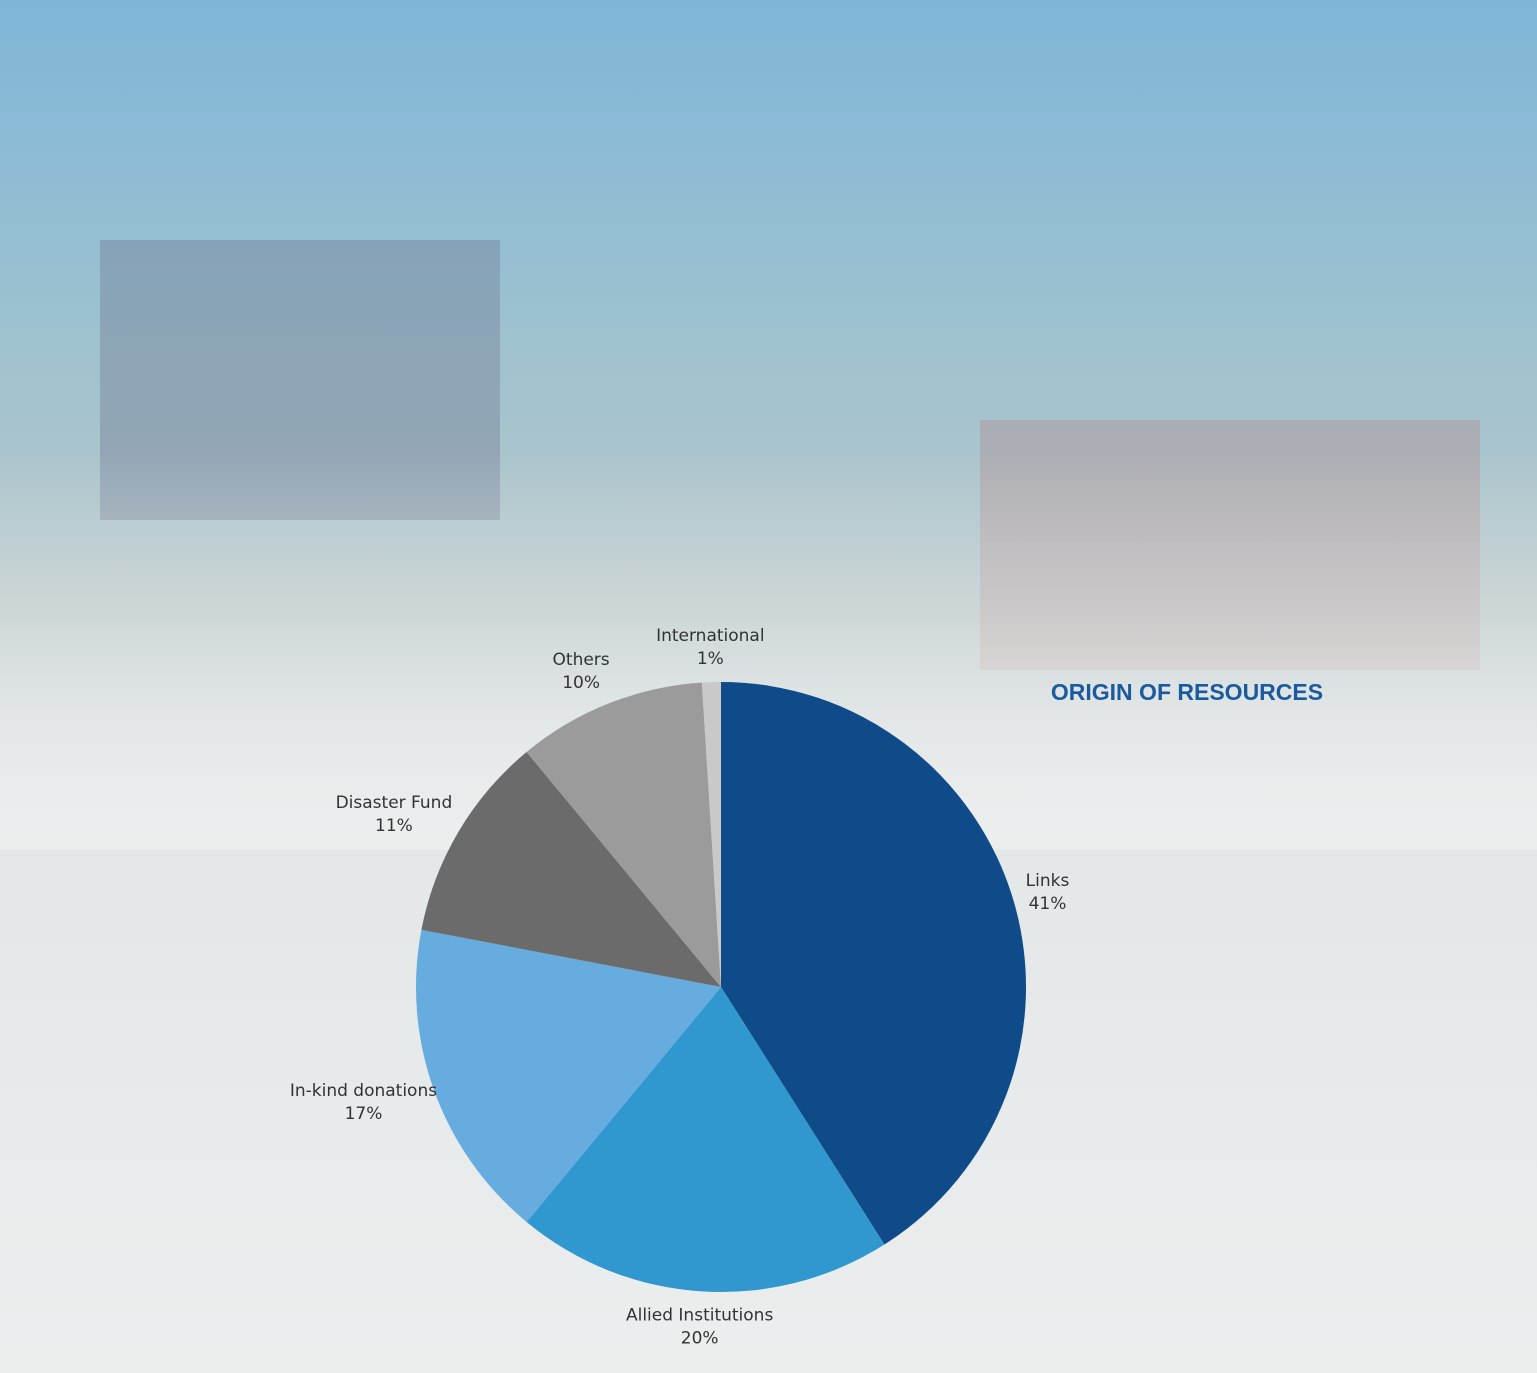 The image size is (1537, 1373). Describe the element at coordinates (699, 1315) in the screenshot. I see `slice-label: Allied Institutions` at that location.